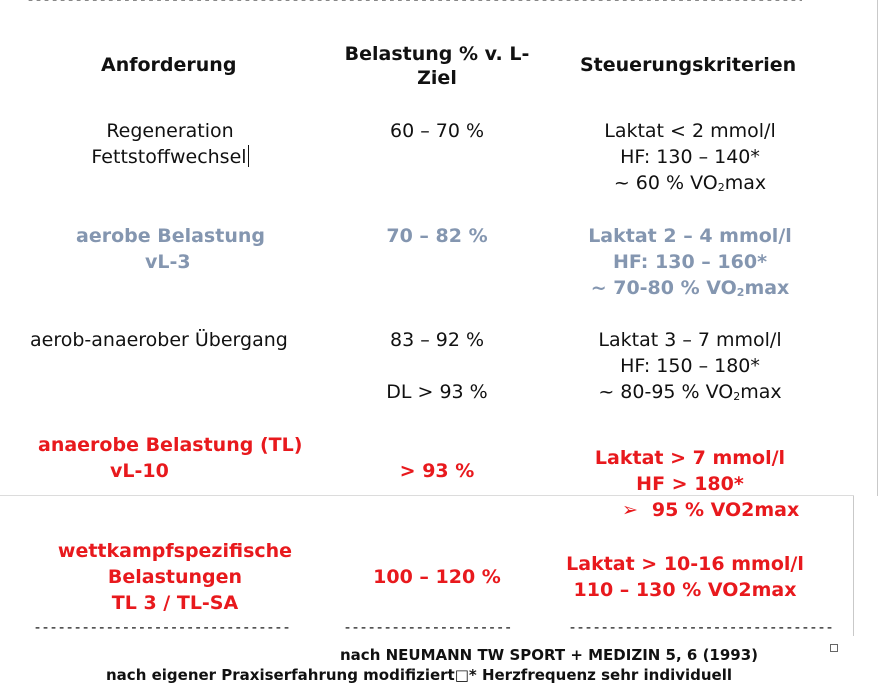 This screenshot has width=881, height=690. Describe the element at coordinates (834, 648) in the screenshot. I see `paragraph-mark-icon` at that location.